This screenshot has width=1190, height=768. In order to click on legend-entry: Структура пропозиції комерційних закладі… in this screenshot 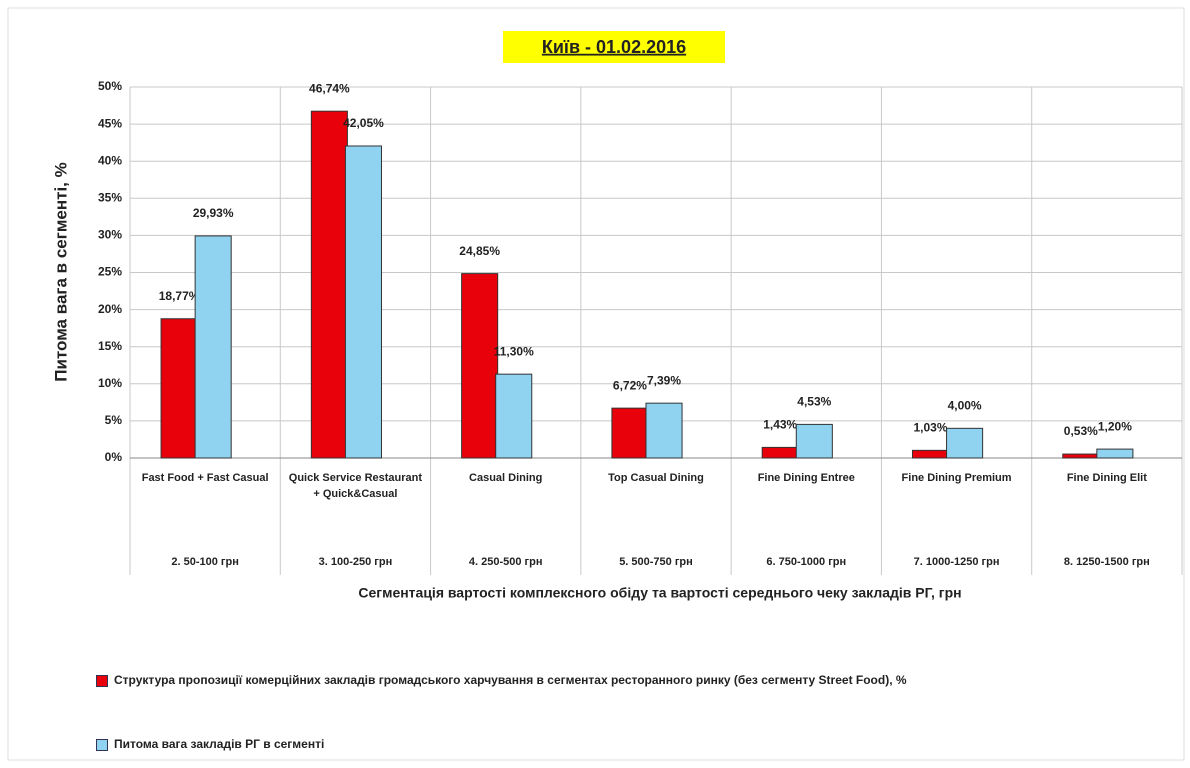, I will do `click(626, 680)`.